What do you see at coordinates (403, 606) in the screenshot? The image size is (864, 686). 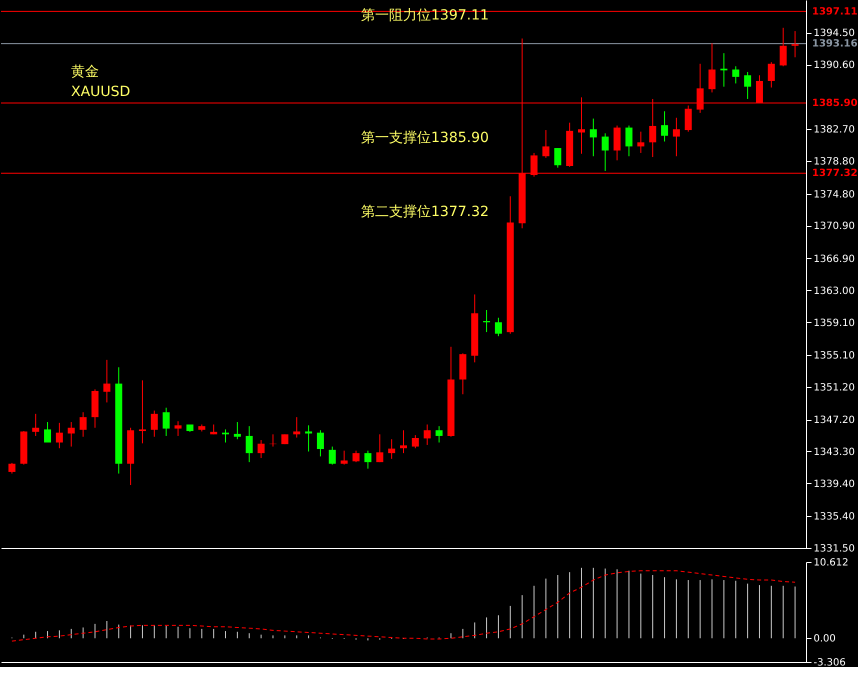 I see `line-series` at bounding box center [403, 606].